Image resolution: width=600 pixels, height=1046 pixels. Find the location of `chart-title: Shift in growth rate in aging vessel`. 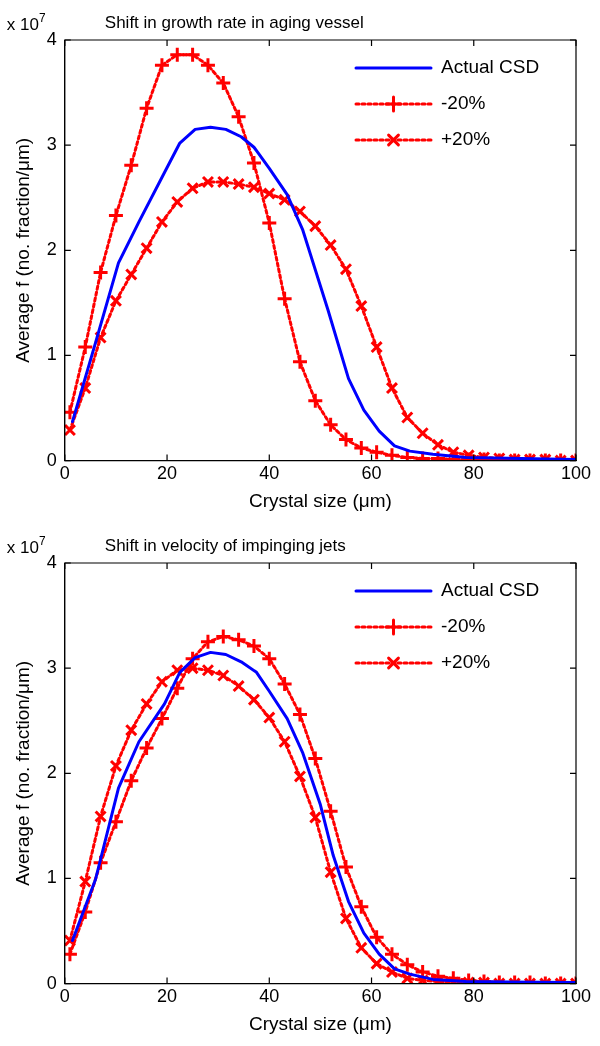

chart-title: Shift in growth rate in aging vessel is located at coordinates (234, 22).